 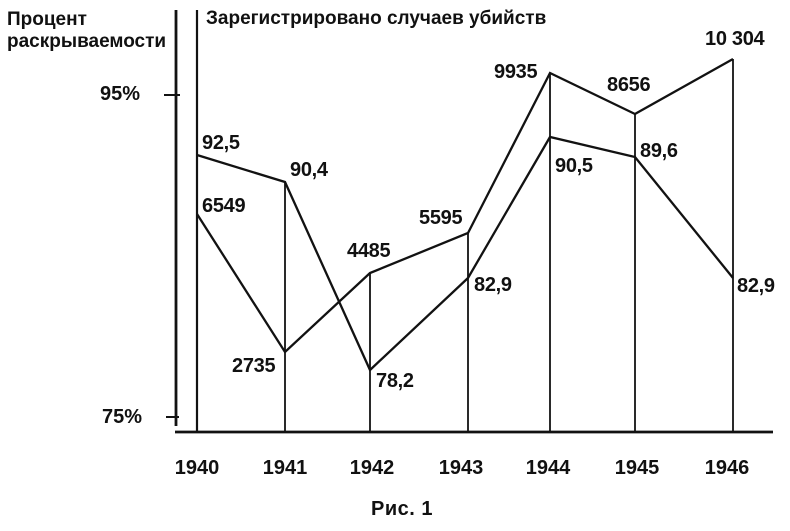 What do you see at coordinates (119, 94) in the screenshot?
I see `y-tick-label-95: 95%` at bounding box center [119, 94].